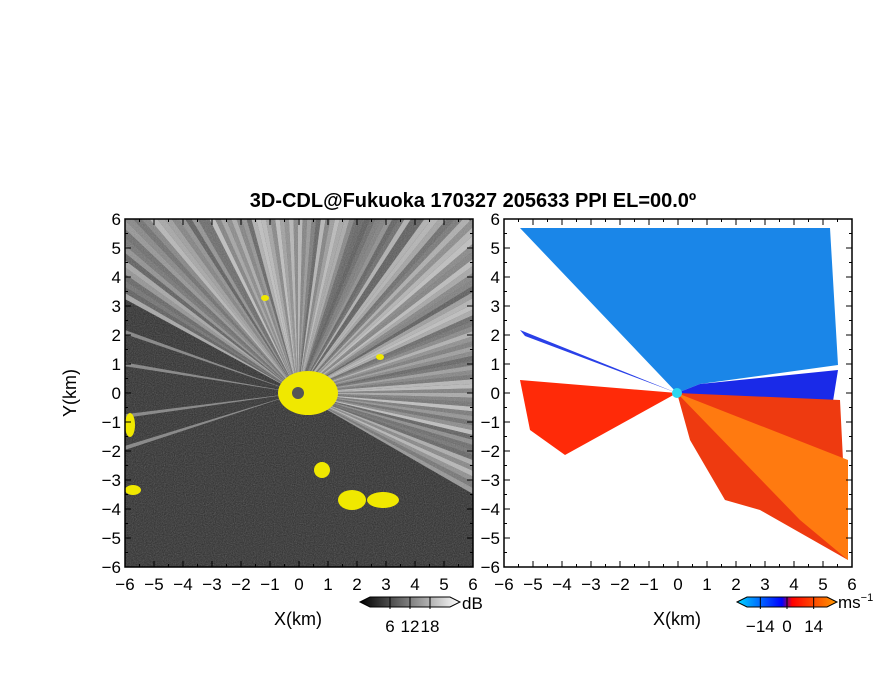 The width and height of the screenshot is (880, 680). Describe the element at coordinates (111, 451) in the screenshot. I see `y-tick-label: −2` at that location.